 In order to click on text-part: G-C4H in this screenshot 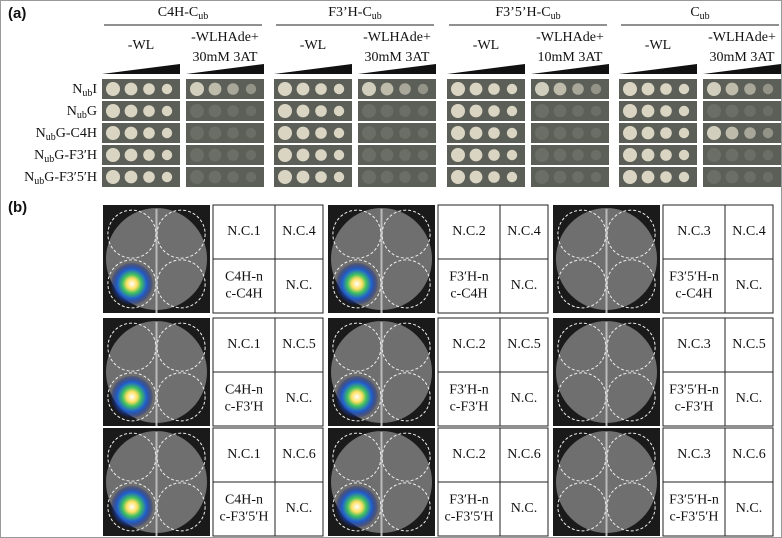, I will do `click(76, 133)`.